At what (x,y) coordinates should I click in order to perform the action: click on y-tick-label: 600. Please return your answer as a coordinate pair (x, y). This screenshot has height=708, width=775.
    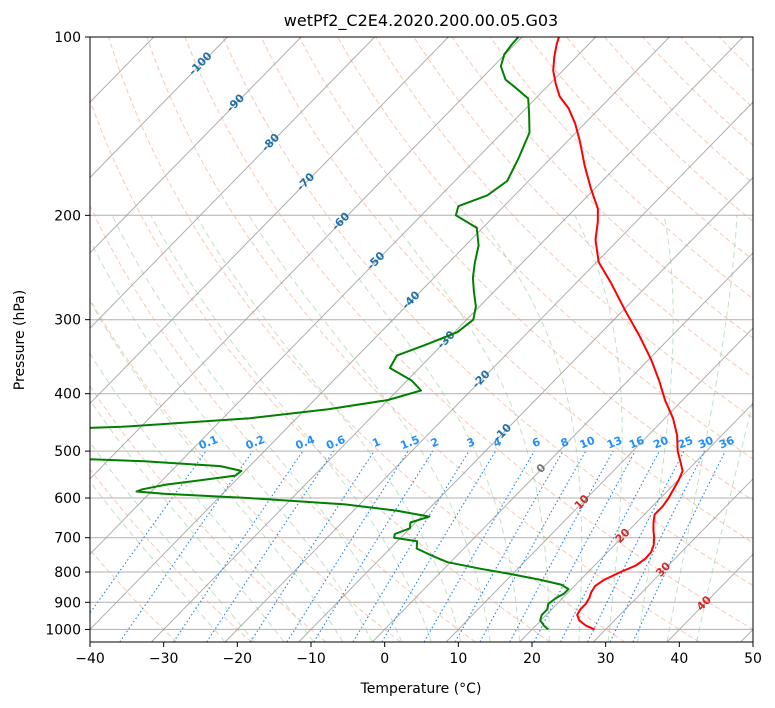
    Looking at the image, I should click on (67, 499).